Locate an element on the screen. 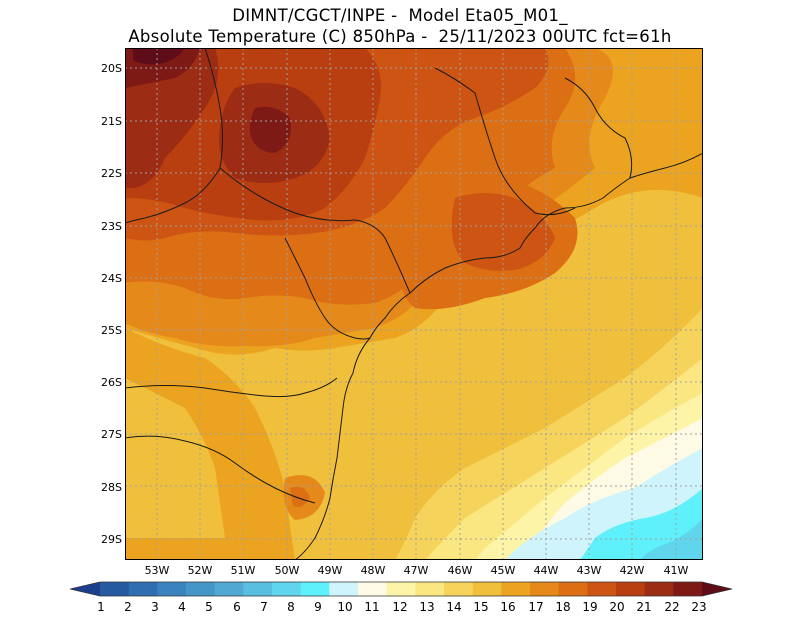  colorbar-label-21: 21 is located at coordinates (644, 607).